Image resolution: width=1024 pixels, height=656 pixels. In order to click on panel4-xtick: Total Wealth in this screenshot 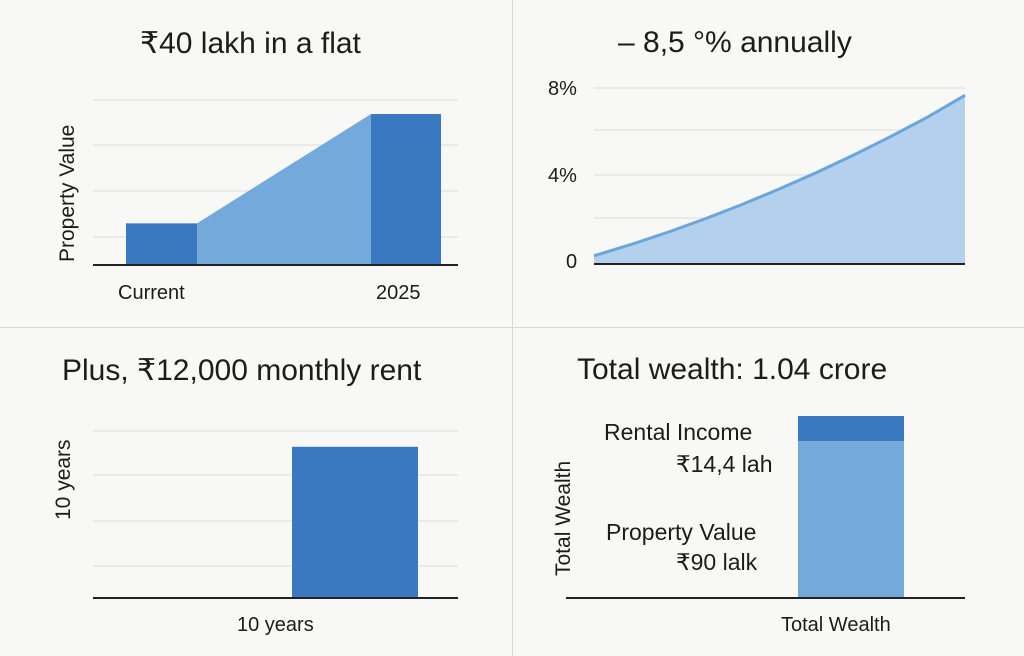, I will do `click(836, 625)`.